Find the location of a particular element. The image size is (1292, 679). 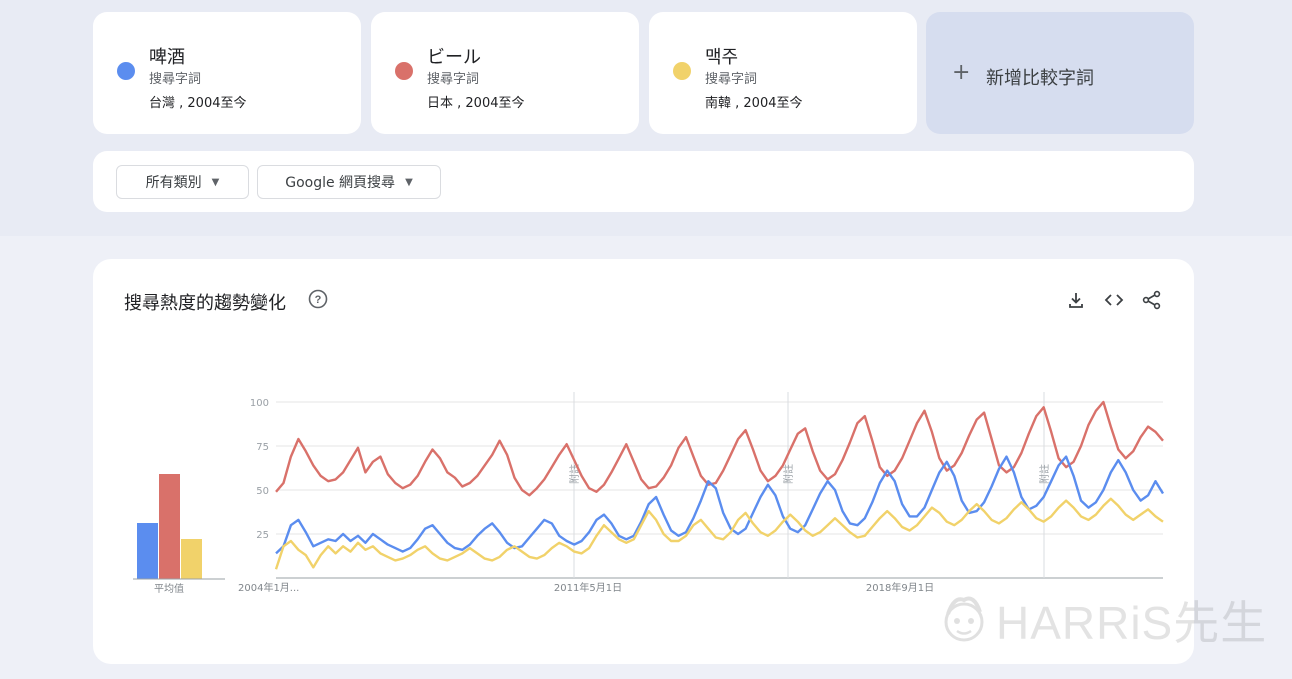

category-dropdown-label: 所有類別 is located at coordinates (173, 183).